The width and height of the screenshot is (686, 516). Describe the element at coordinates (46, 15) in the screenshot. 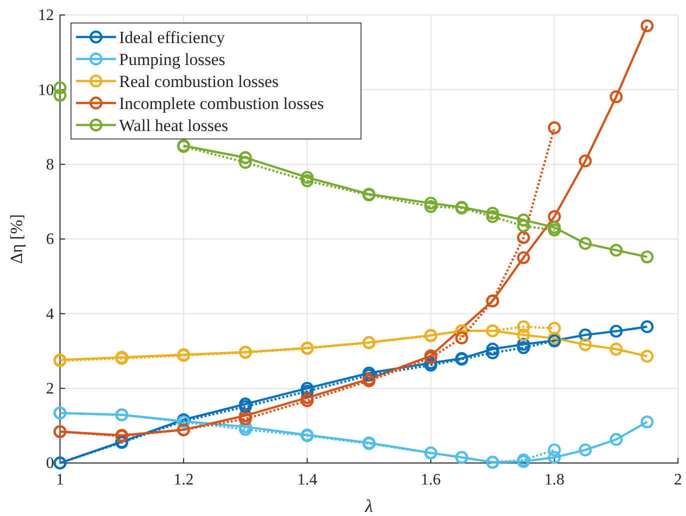

I see `y-tick-label: 12` at that location.